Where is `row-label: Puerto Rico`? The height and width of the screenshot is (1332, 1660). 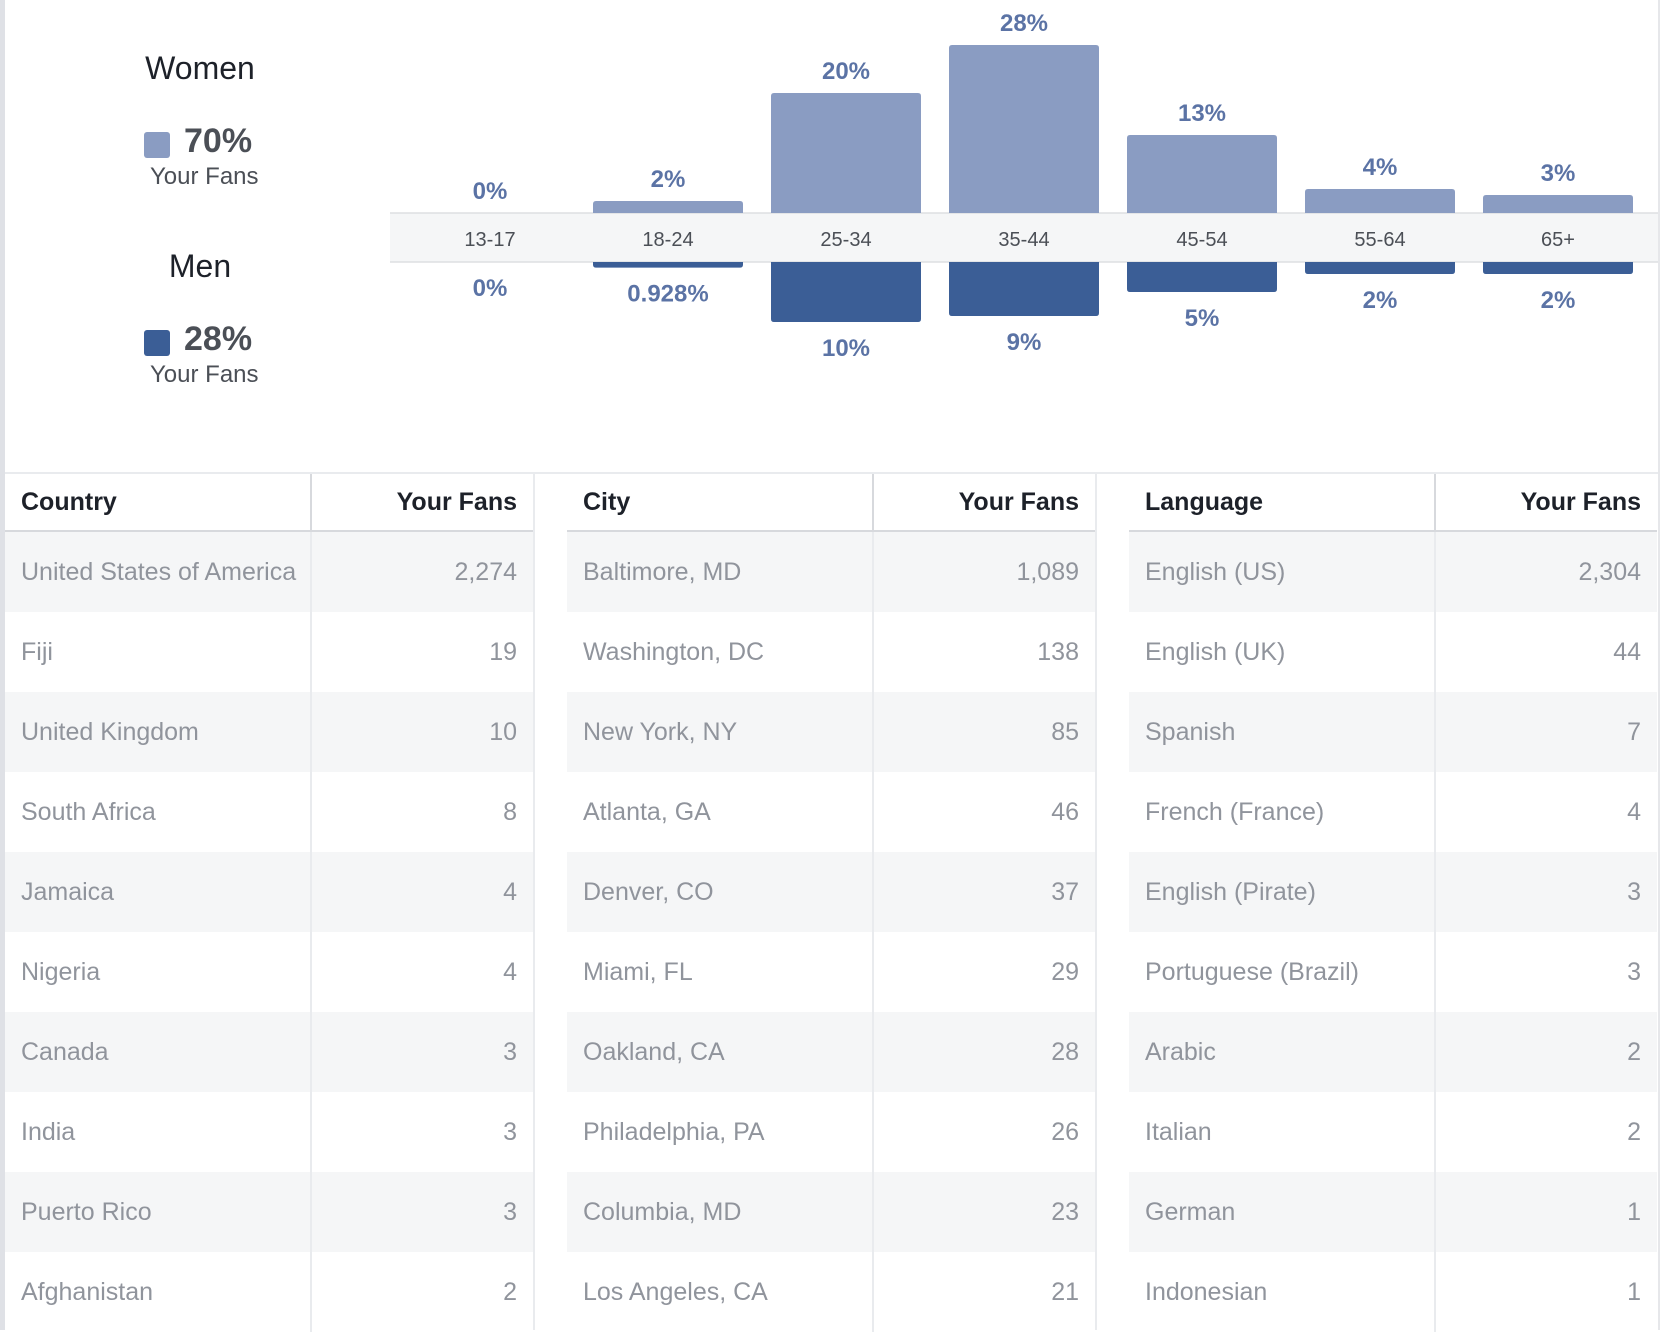 row-label: Puerto Rico is located at coordinates (158, 1212).